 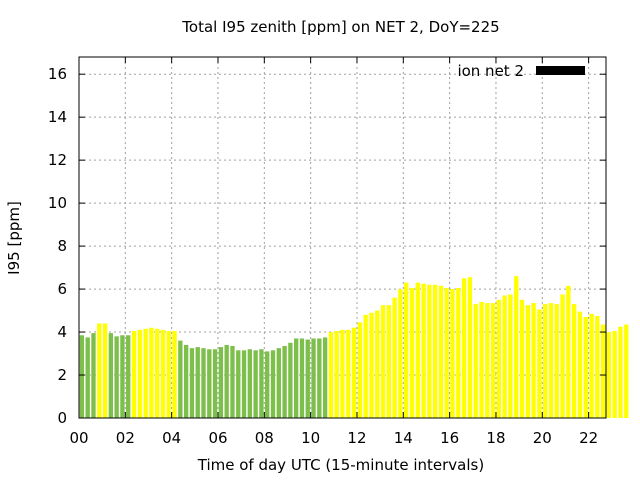 I want to click on x-tick-label: 08, so click(x=264, y=438).